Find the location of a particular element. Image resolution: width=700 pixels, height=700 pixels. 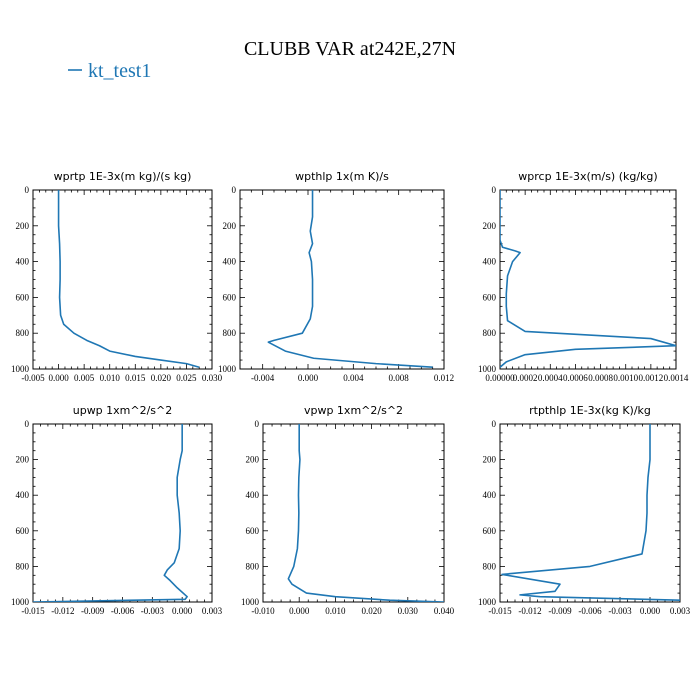

panel-title: wpthlp 1x(m K)/s is located at coordinates (342, 176).